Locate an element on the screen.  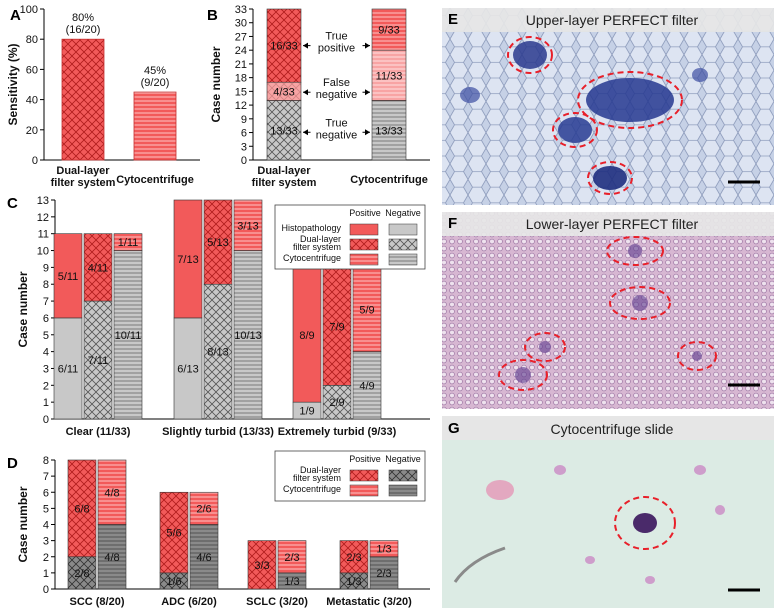
x-tick-label: Cytocentrifuge is located at coordinates (389, 180).